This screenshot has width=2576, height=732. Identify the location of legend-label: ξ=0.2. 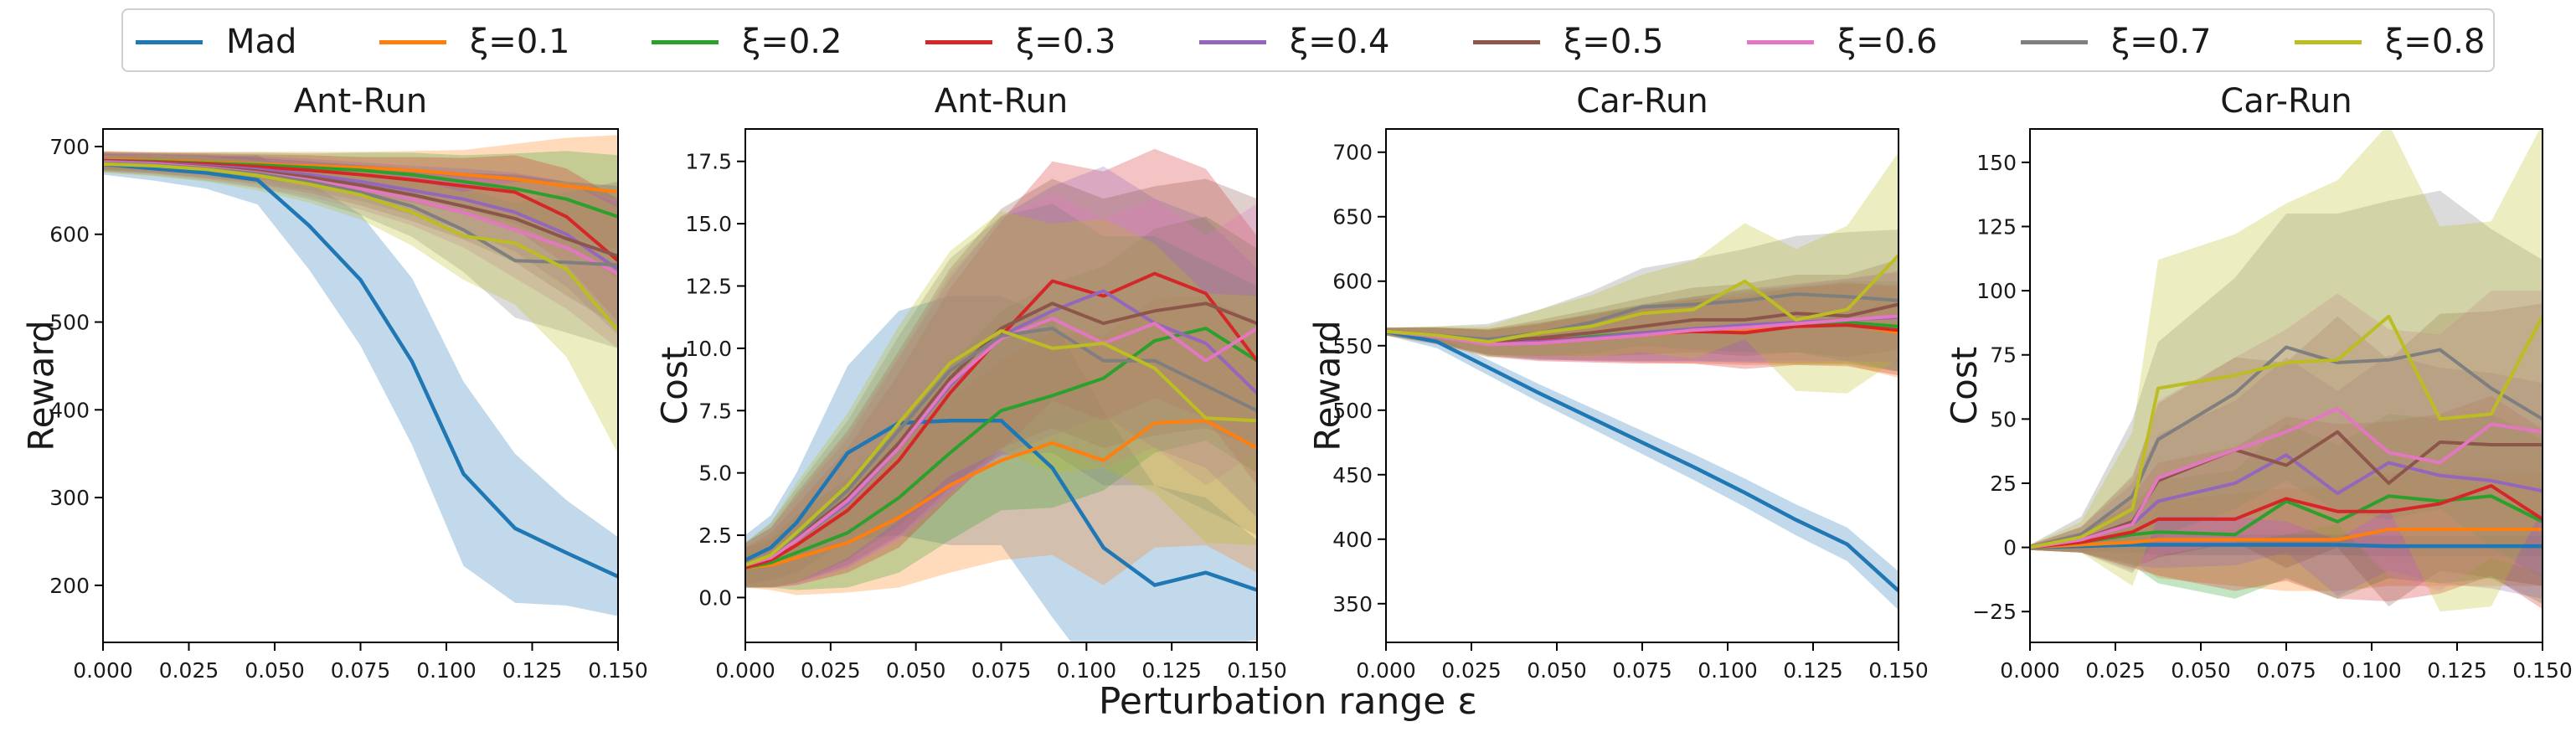
(792, 42).